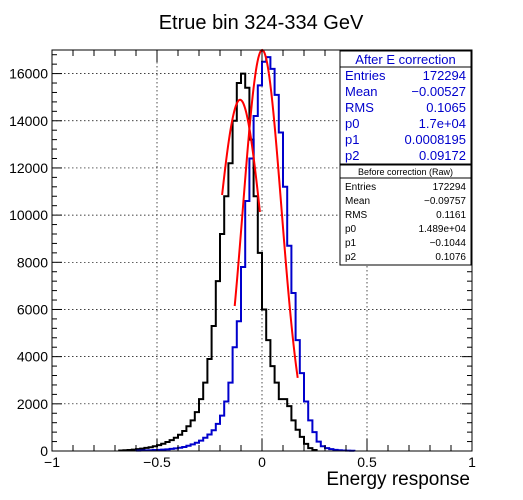  What do you see at coordinates (32, 357) in the screenshot?
I see `y-tick-label-2: 4000` at bounding box center [32, 357].